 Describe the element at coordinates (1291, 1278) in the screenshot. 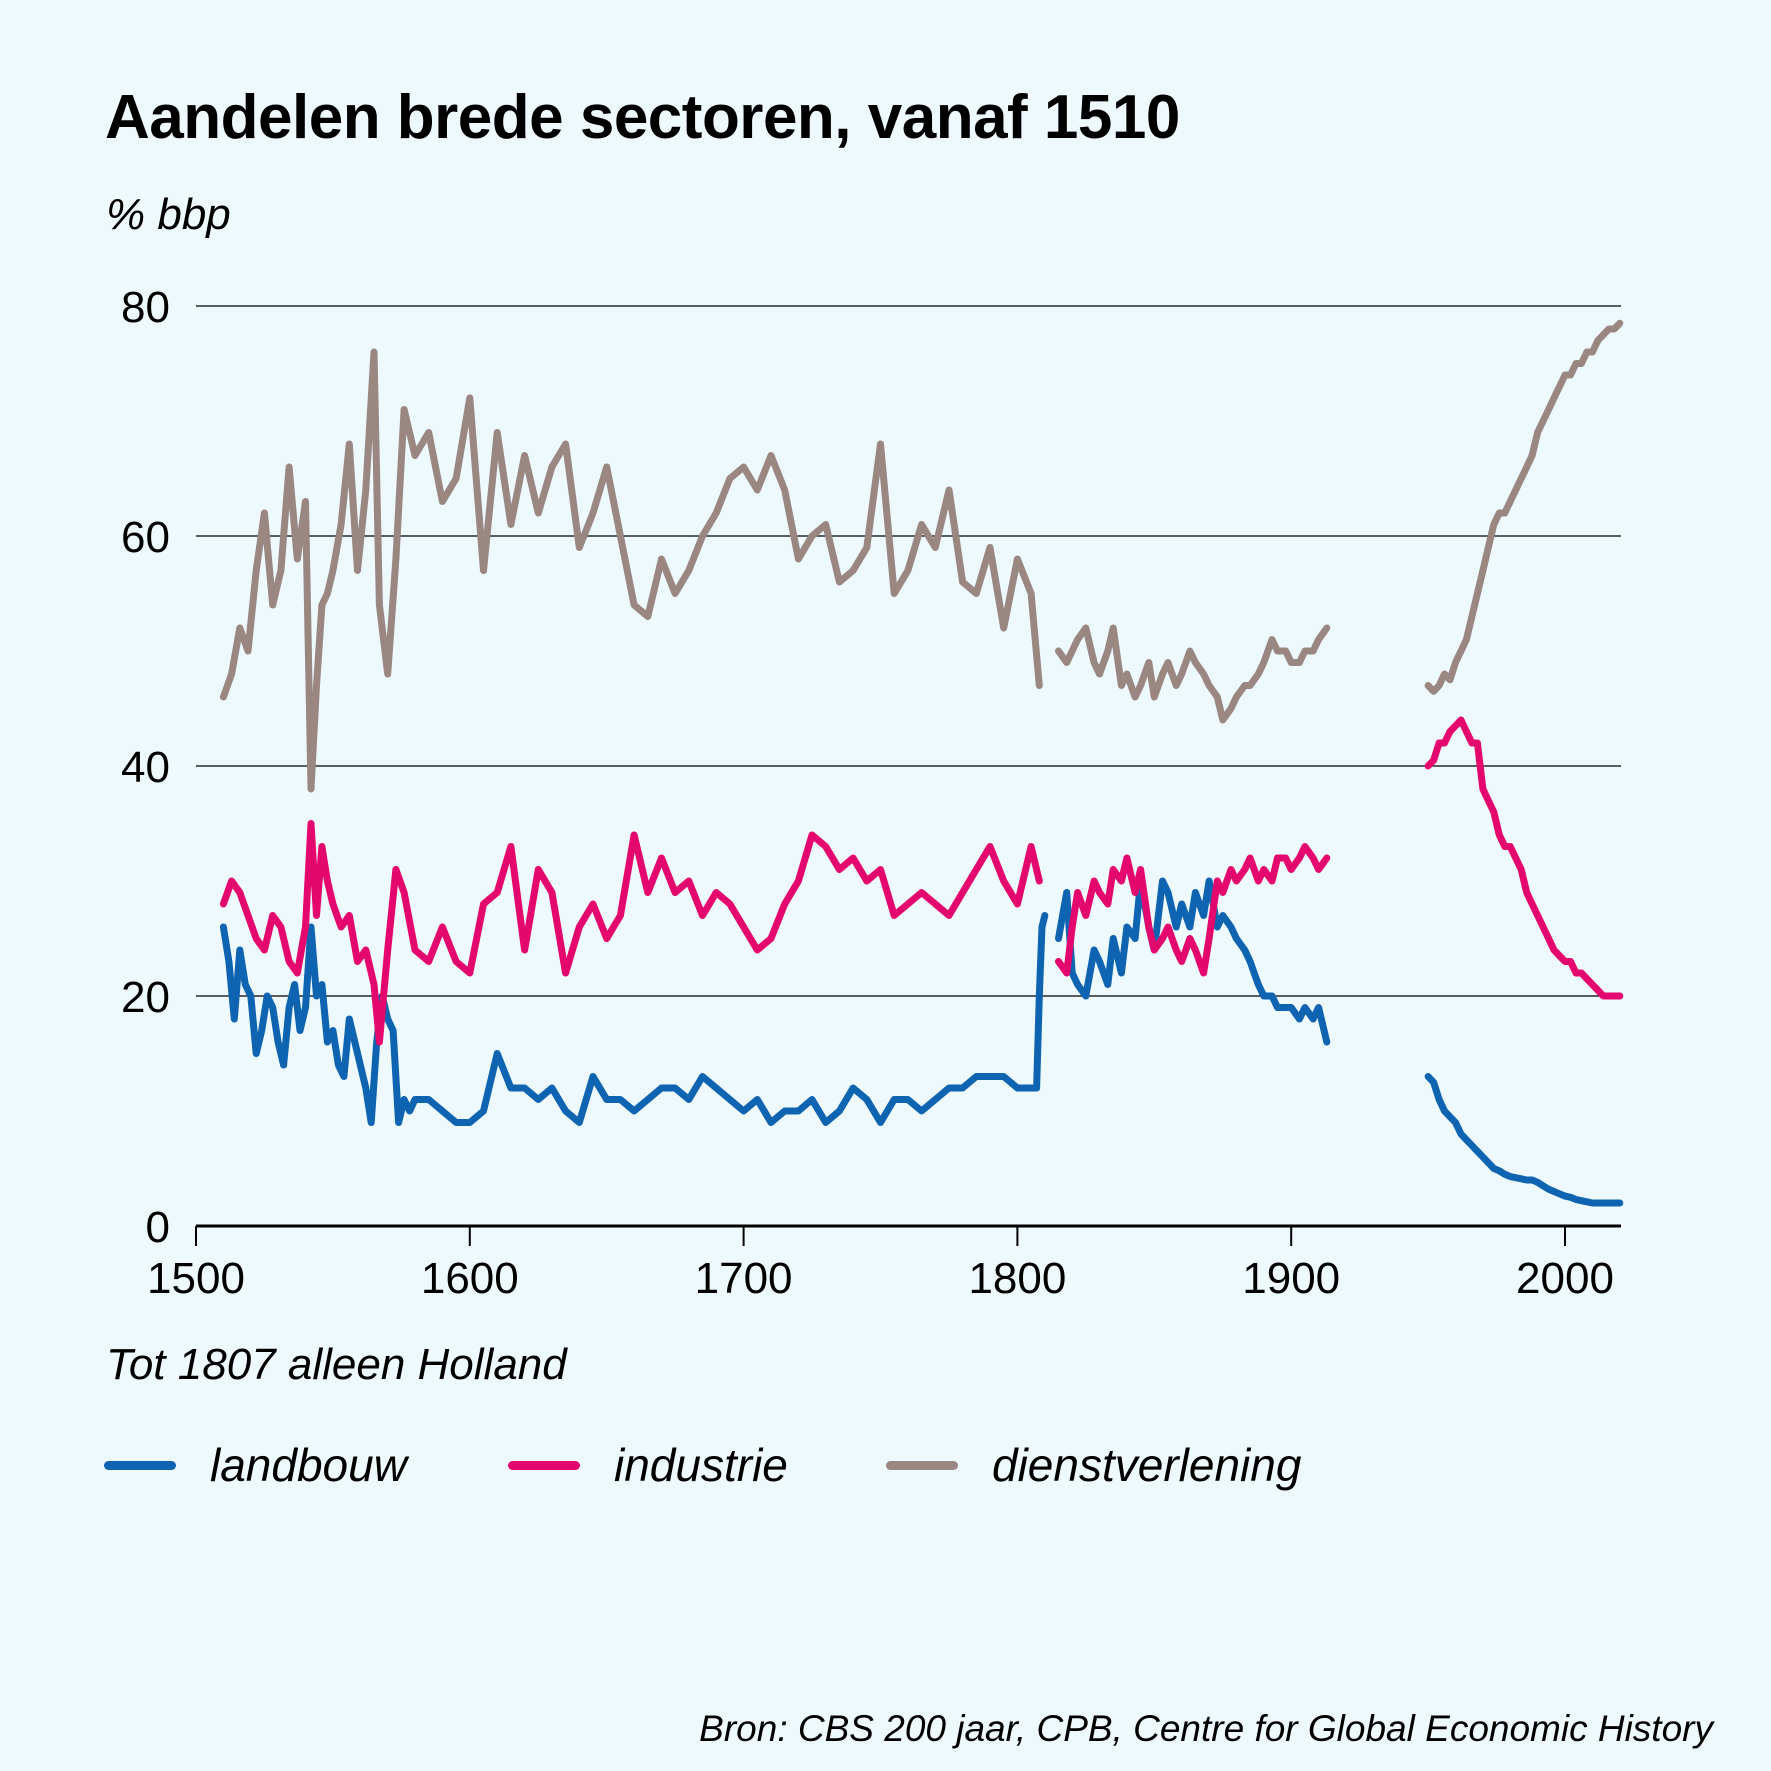

I see `x-tick-label-1900: 1900` at that location.